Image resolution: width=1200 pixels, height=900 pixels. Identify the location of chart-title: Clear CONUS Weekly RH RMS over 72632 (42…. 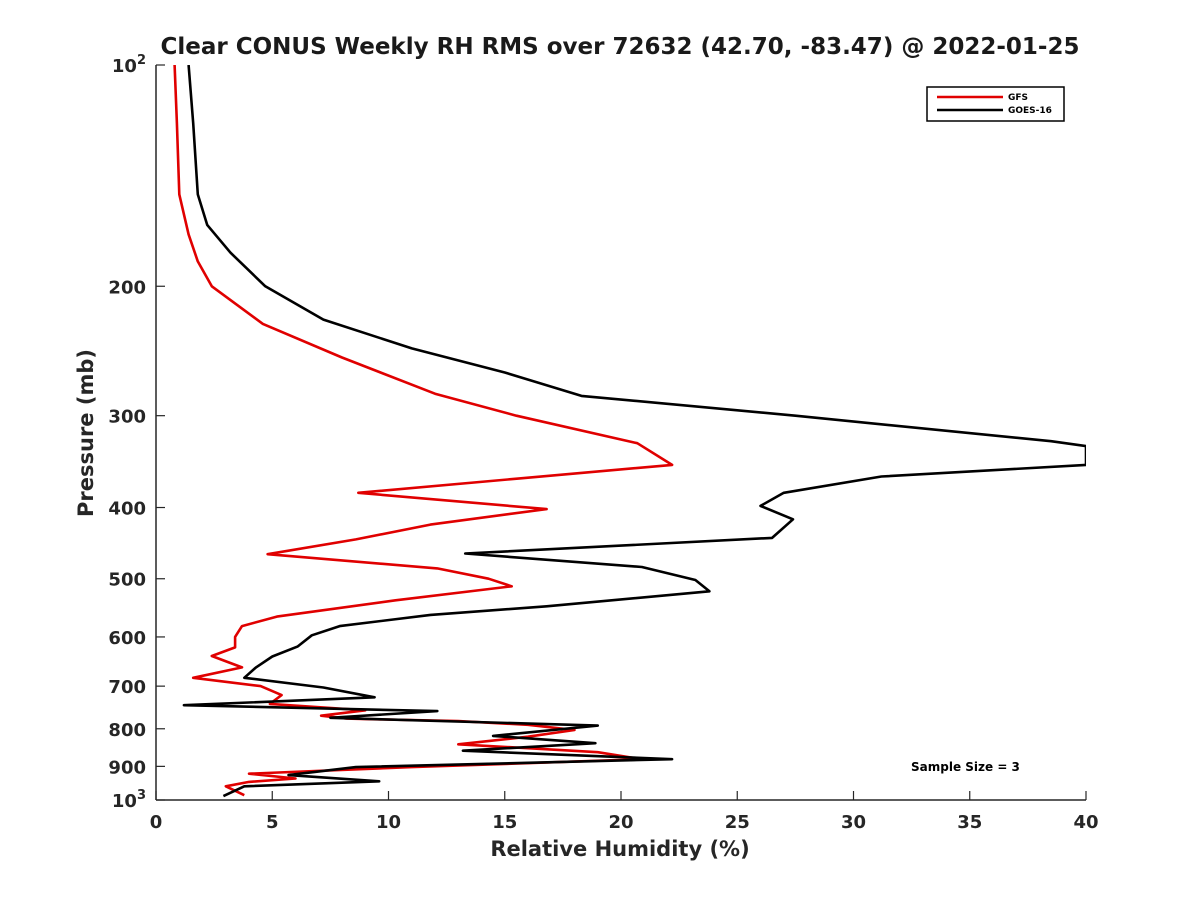
(620, 47).